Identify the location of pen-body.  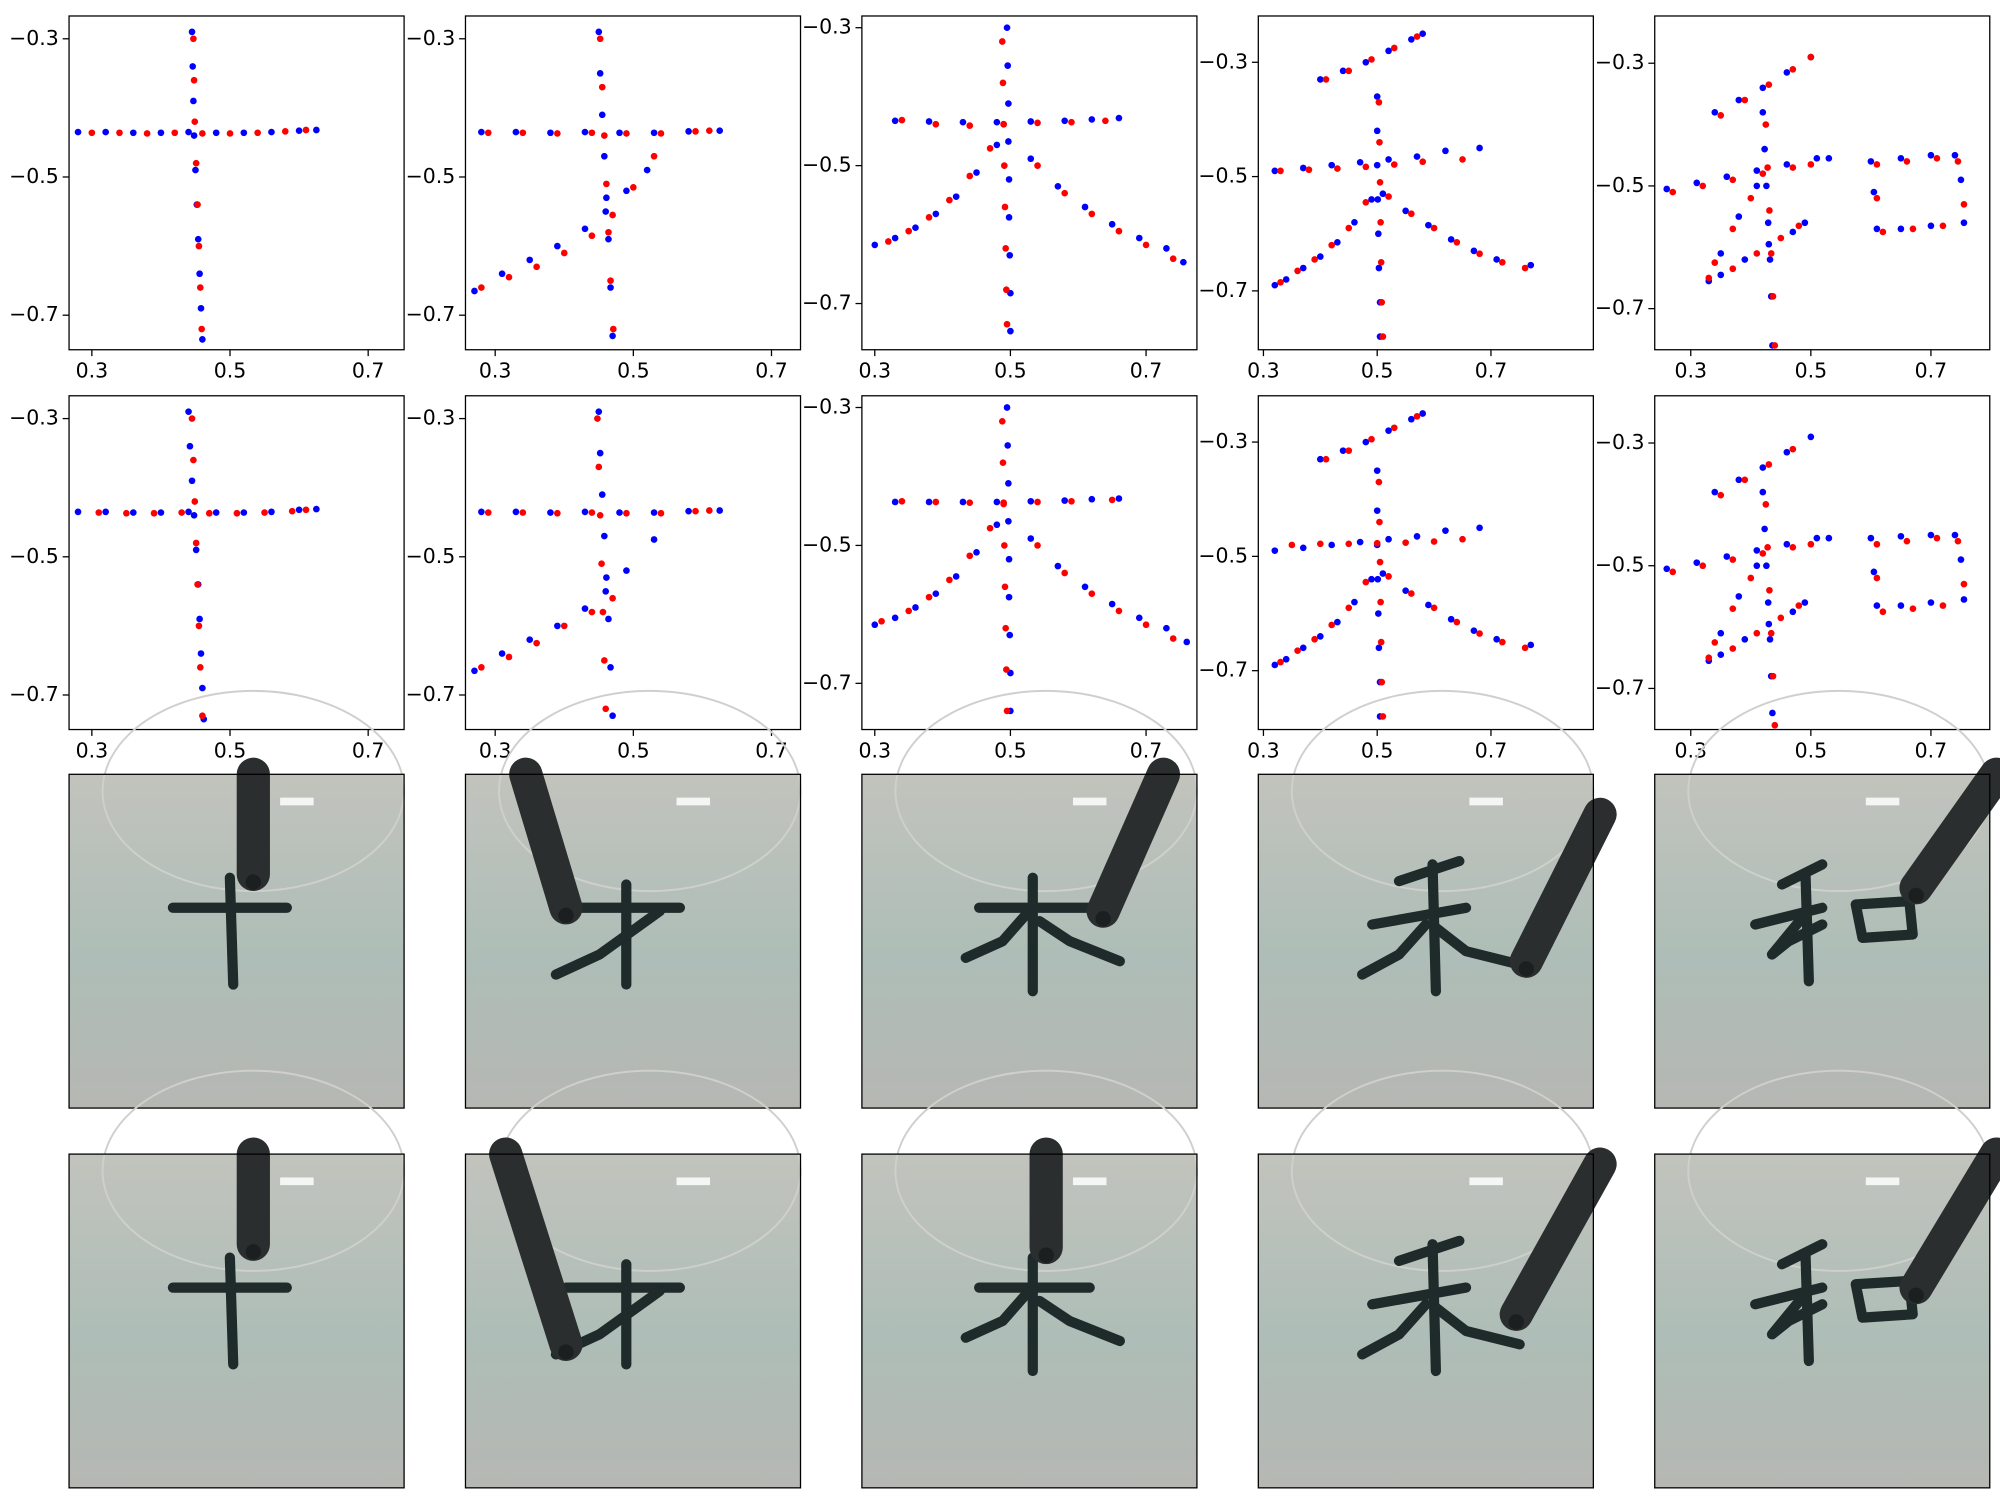
(1949, 831).